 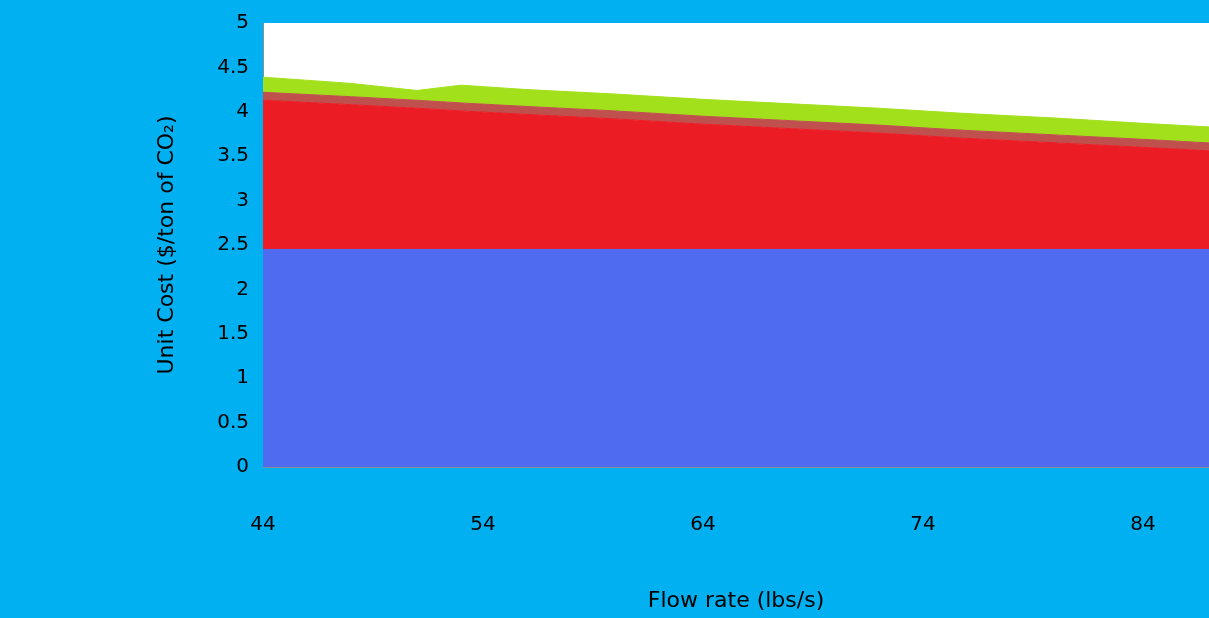 What do you see at coordinates (703, 523) in the screenshot?
I see `x-tick-label: 64` at bounding box center [703, 523].